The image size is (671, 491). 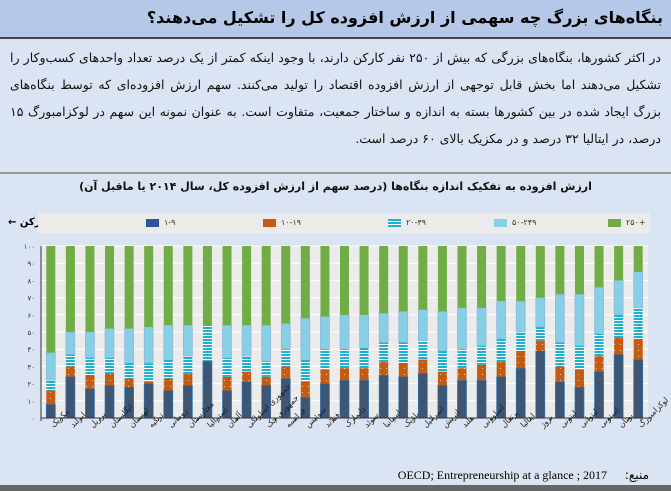 I want to click on legend-label: ۲۵۰+, so click(x=636, y=222).